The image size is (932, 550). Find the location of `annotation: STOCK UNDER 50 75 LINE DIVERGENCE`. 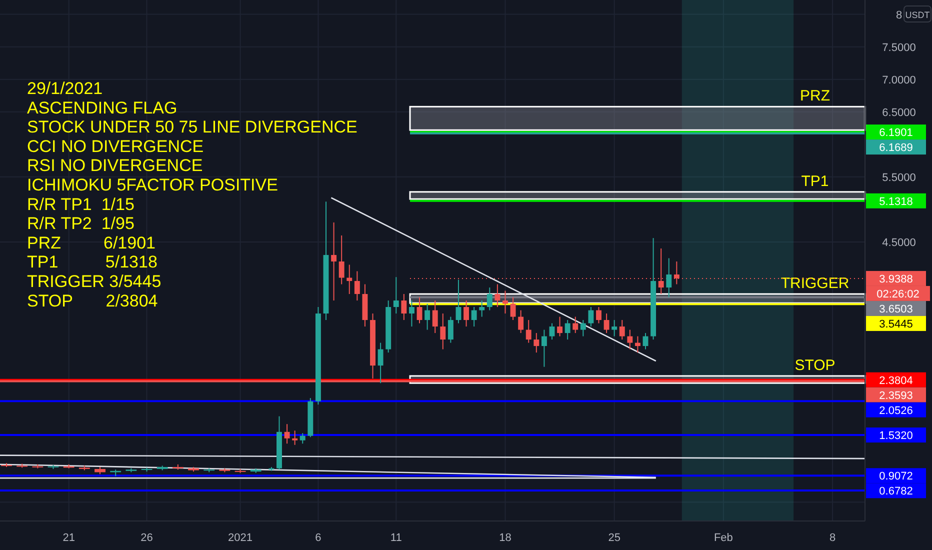

annotation: STOCK UNDER 50 75 LINE DIVERGENCE is located at coordinates (192, 127).